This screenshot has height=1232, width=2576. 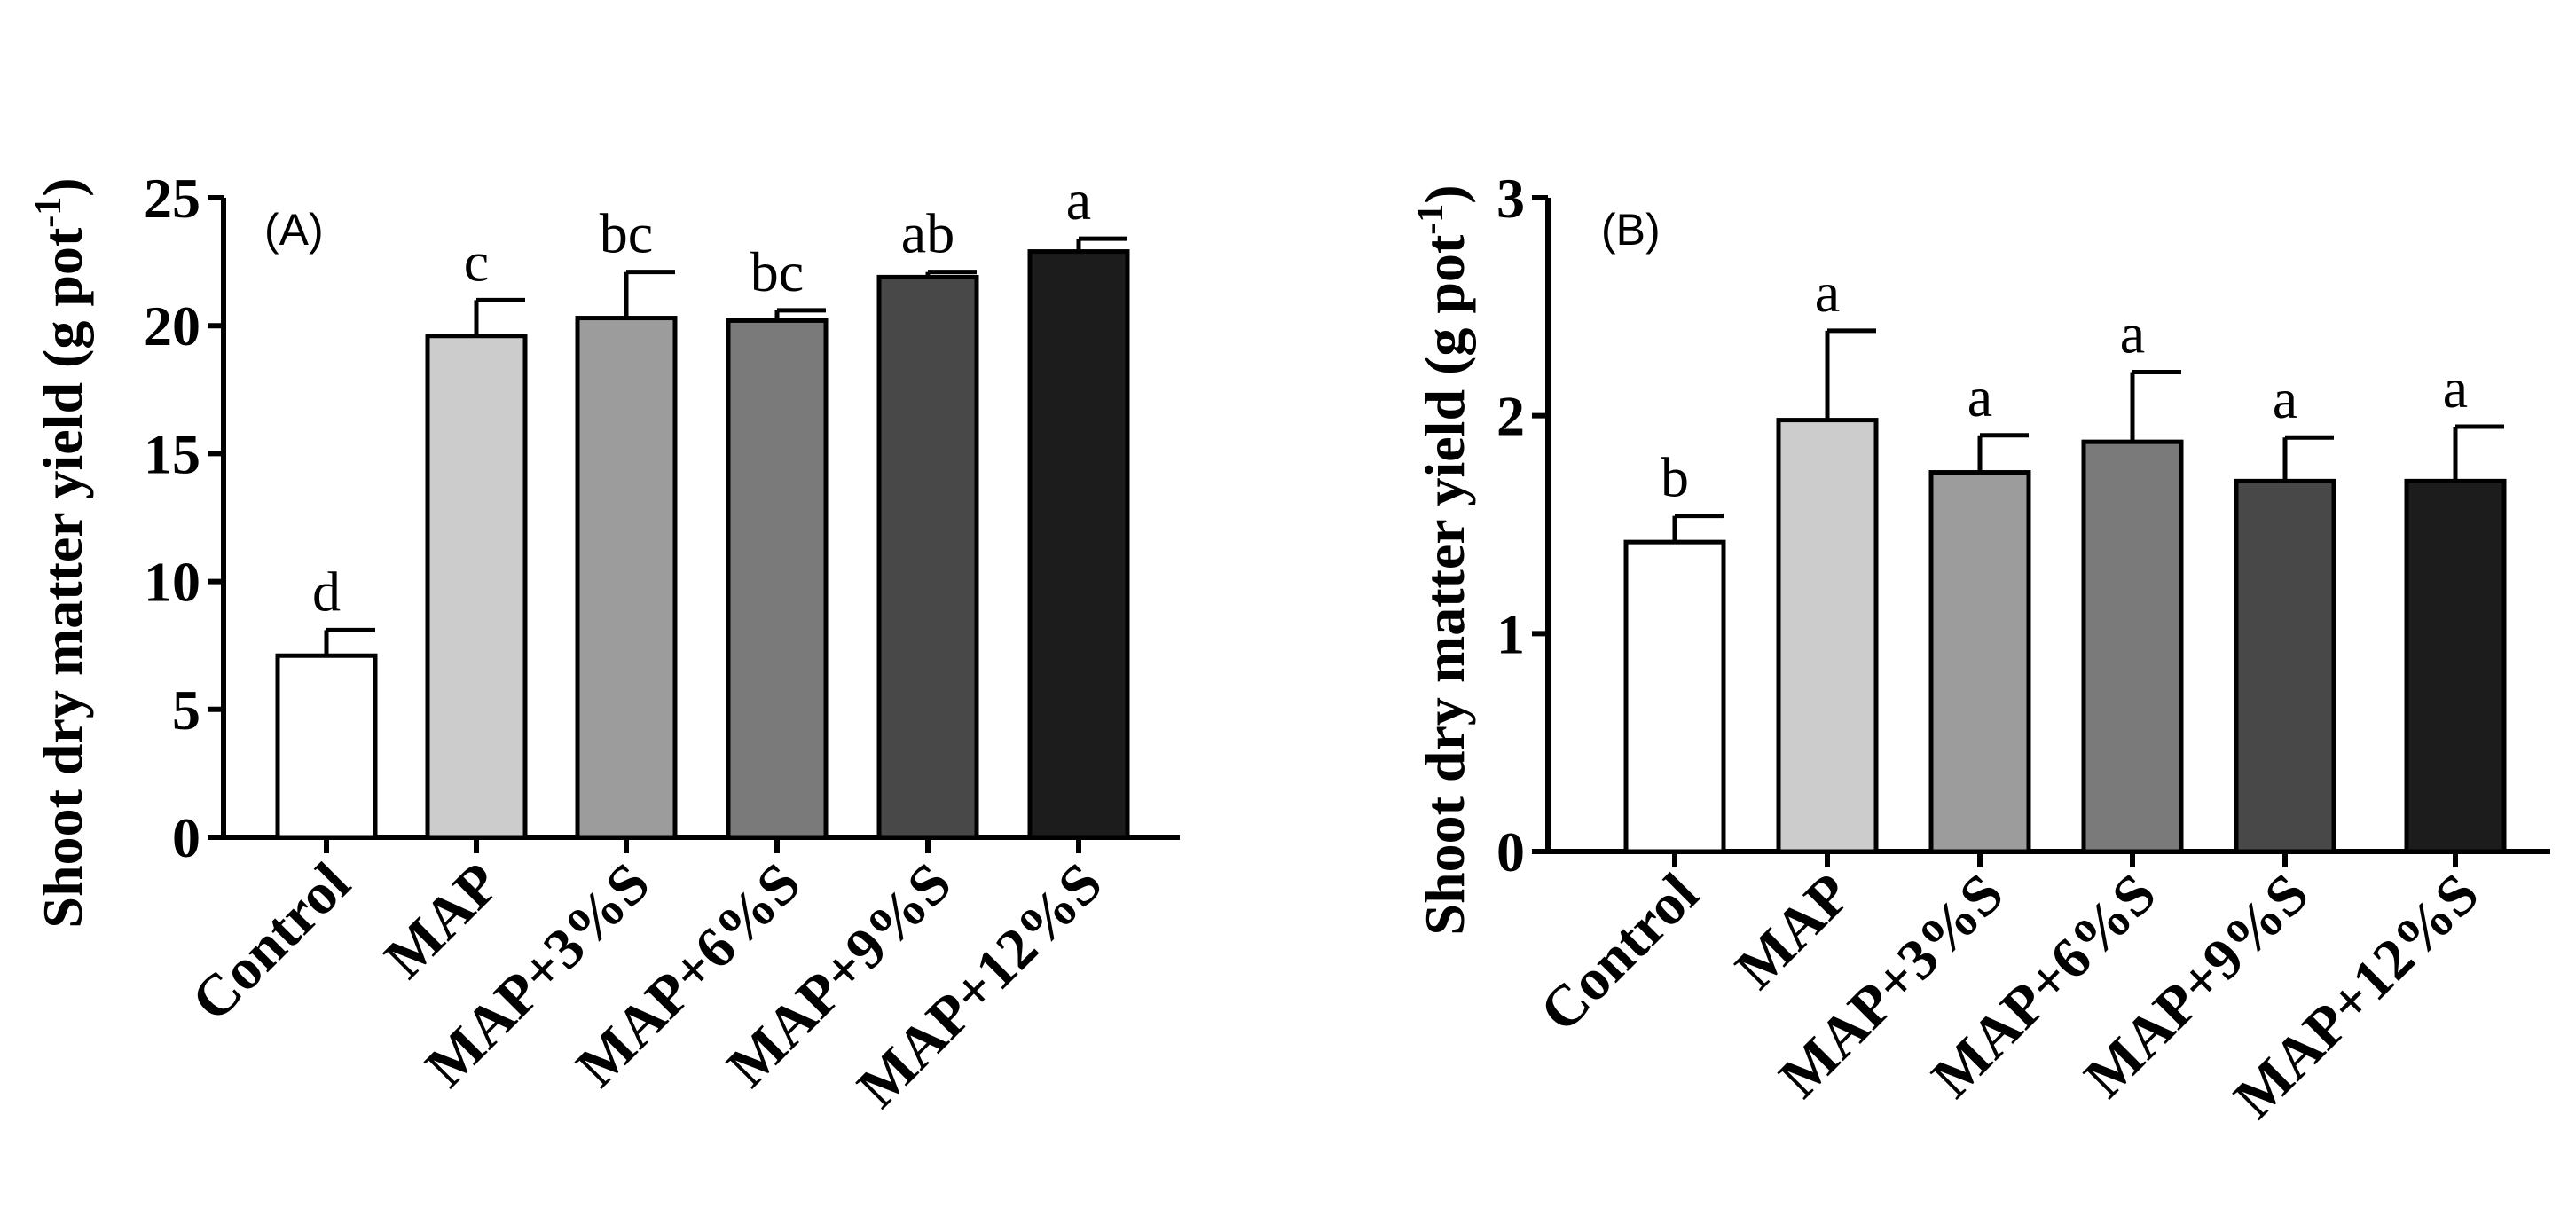 I want to click on significance-label-b-1: a, so click(x=1827, y=292).